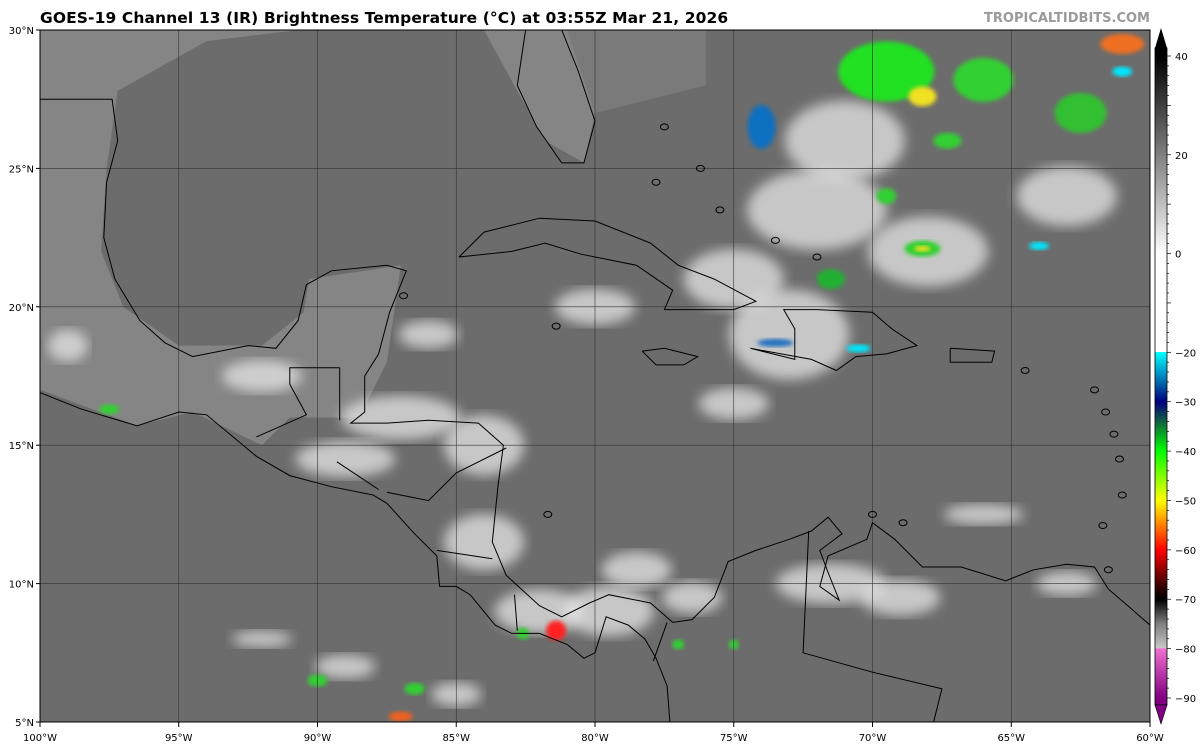  What do you see at coordinates (1185, 353) in the screenshot?
I see `colorbar-tick-label: −20` at bounding box center [1185, 353].